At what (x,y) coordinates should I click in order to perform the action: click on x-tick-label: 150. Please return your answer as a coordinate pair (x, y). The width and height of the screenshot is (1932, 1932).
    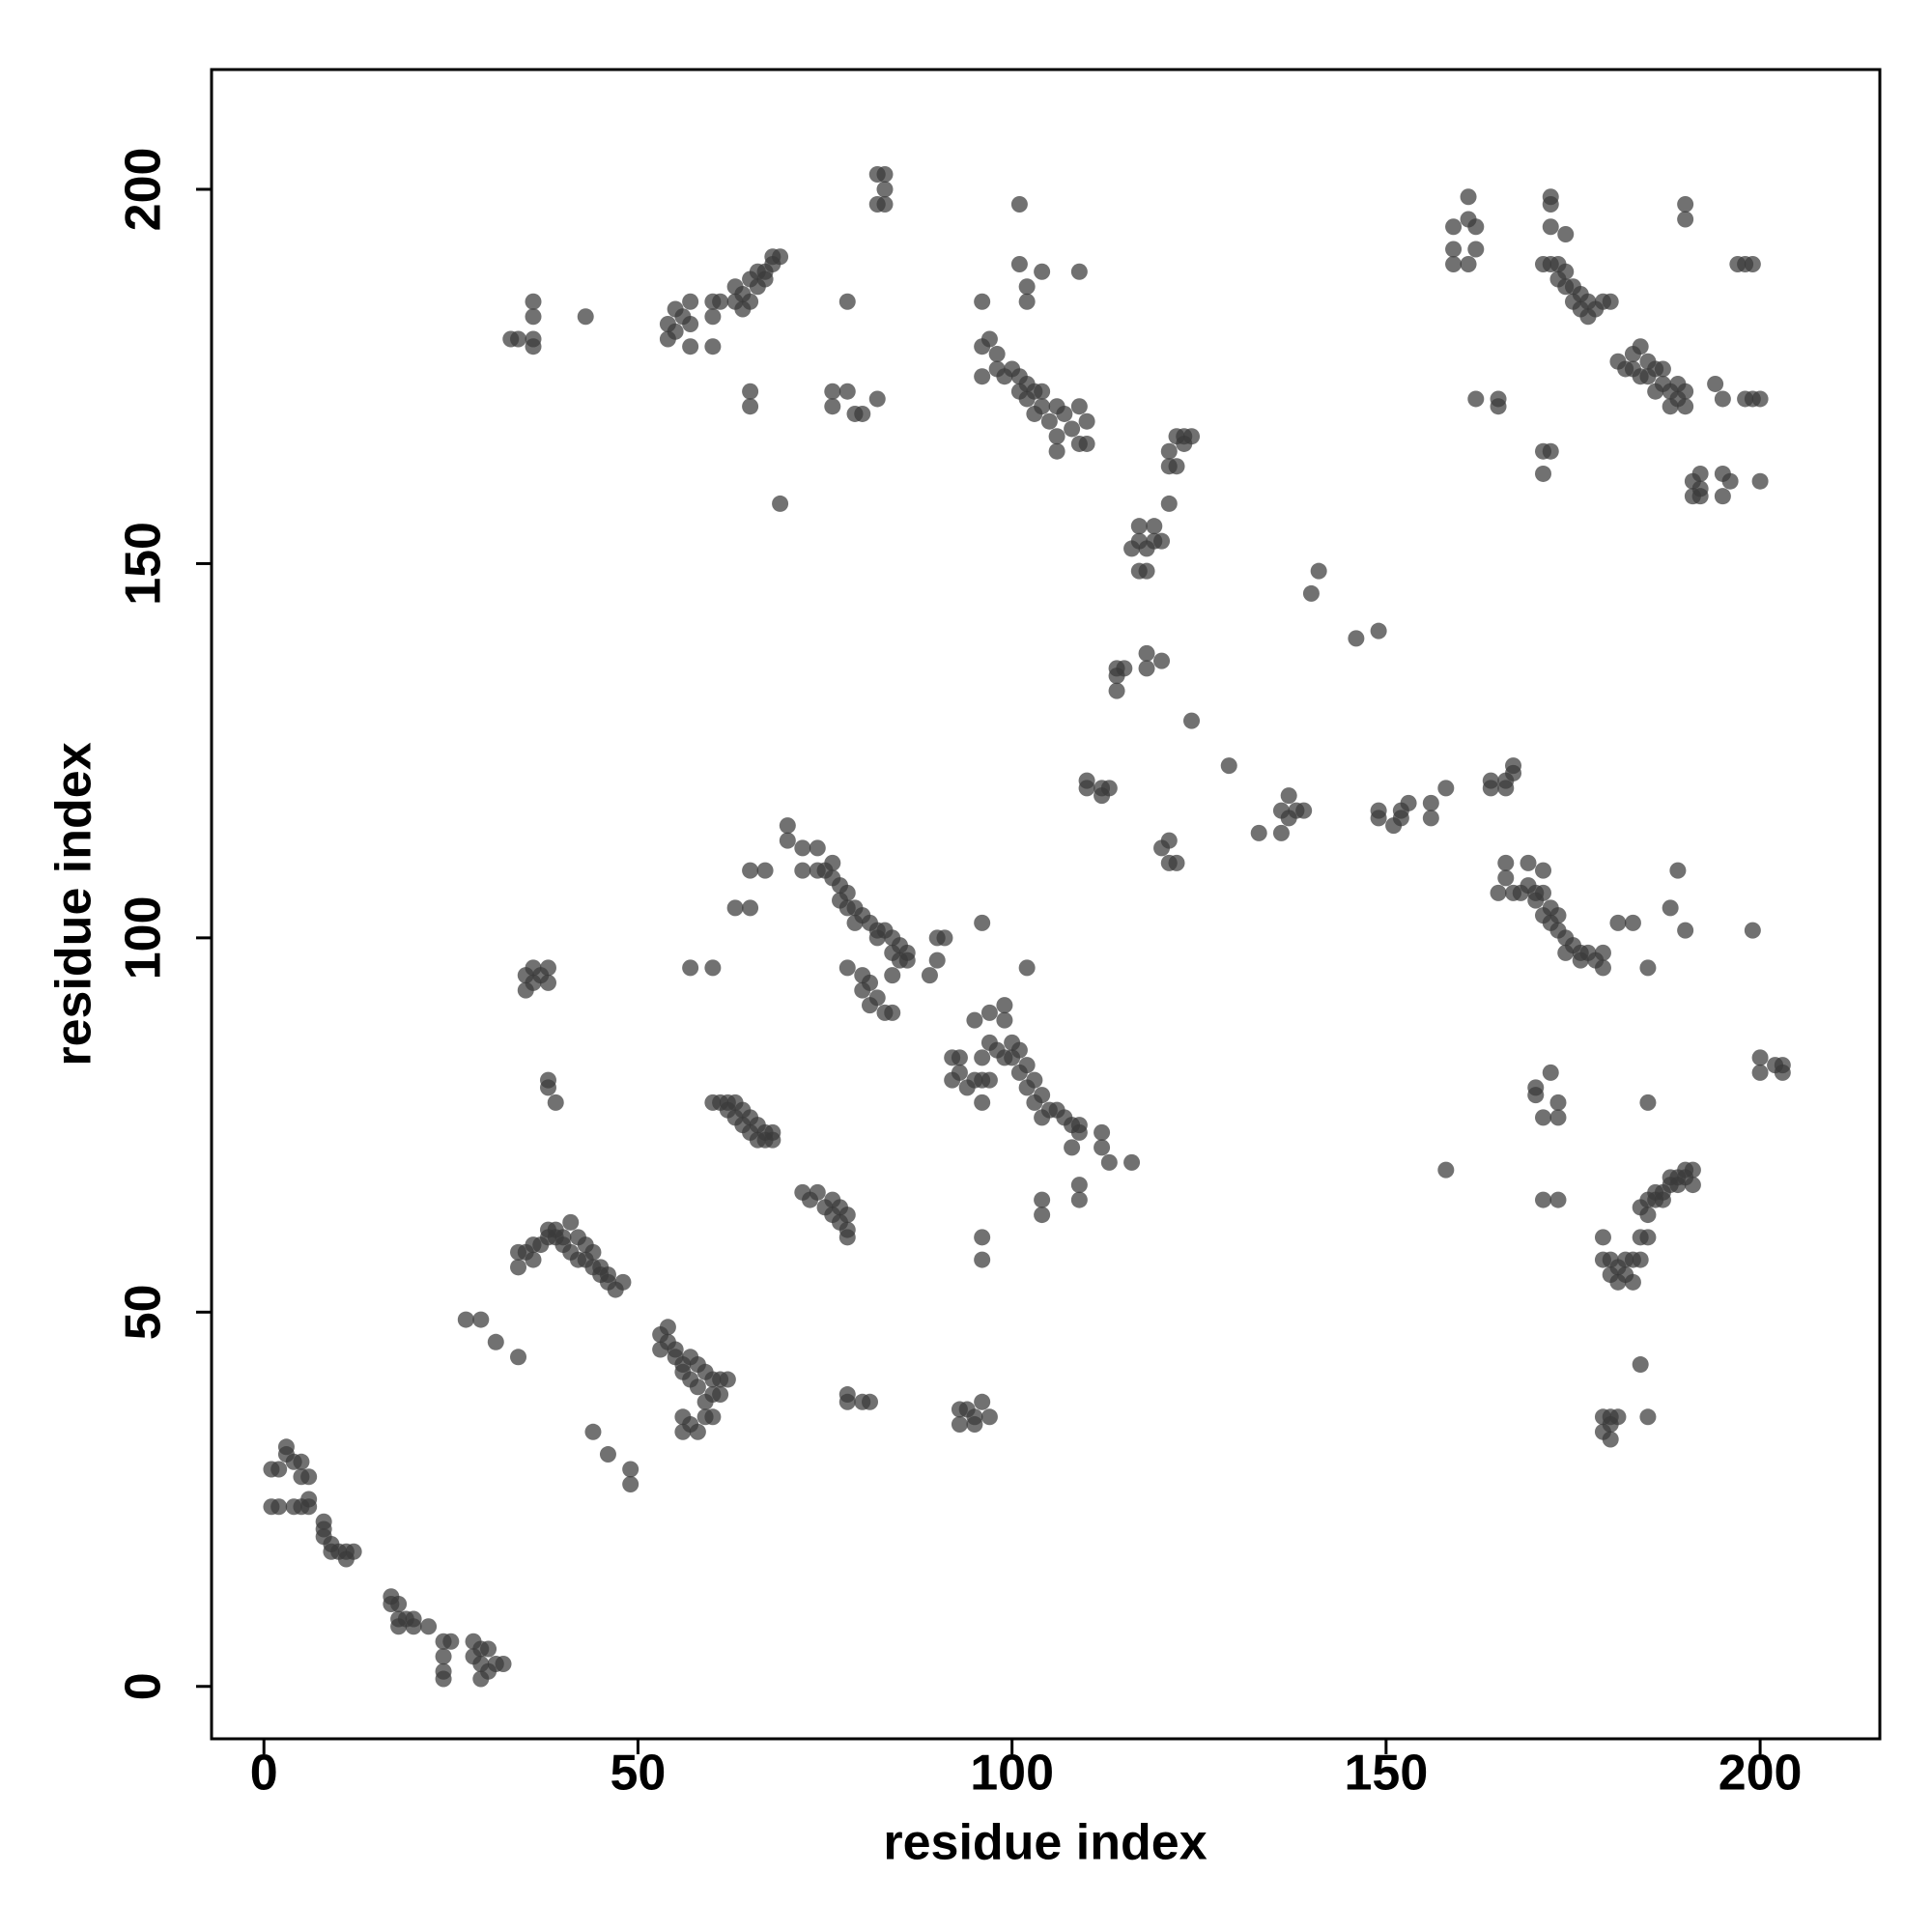
    Looking at the image, I should click on (1386, 1774).